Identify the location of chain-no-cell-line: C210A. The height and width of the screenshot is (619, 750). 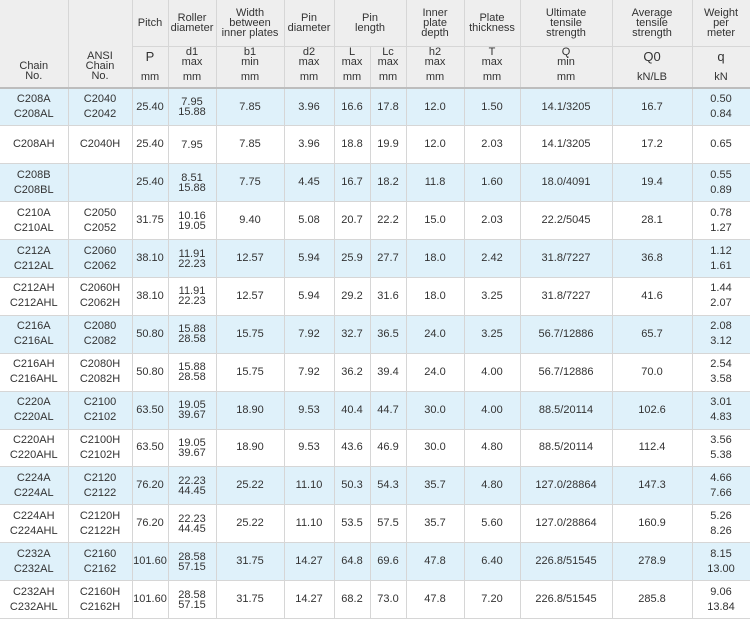
(33, 212).